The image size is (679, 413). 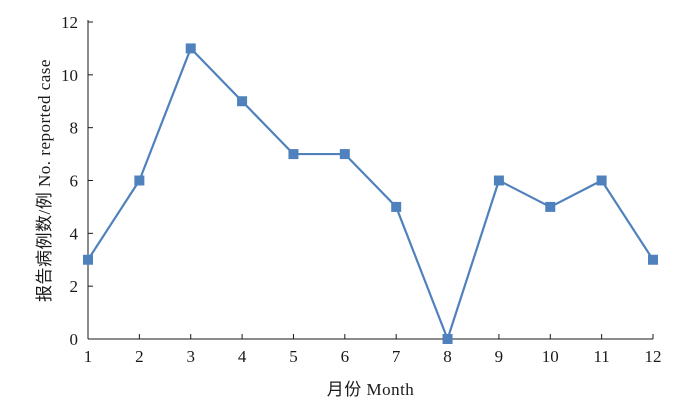 I want to click on x-tick-label: 9, so click(x=499, y=356).